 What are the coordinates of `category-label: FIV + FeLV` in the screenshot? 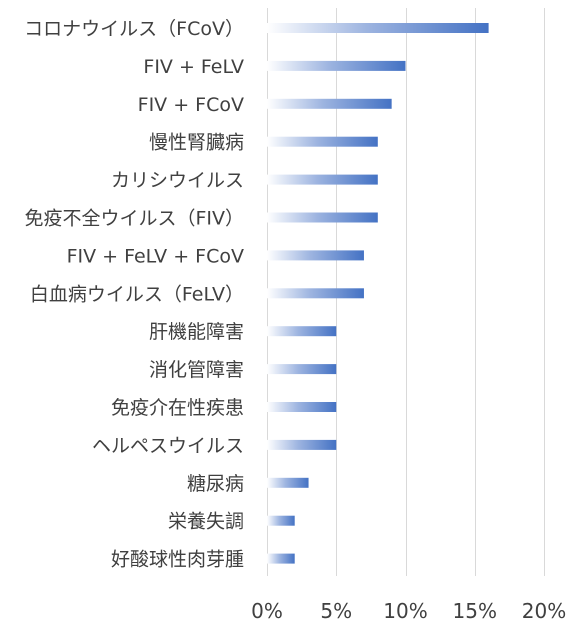 It's located at (193, 67).